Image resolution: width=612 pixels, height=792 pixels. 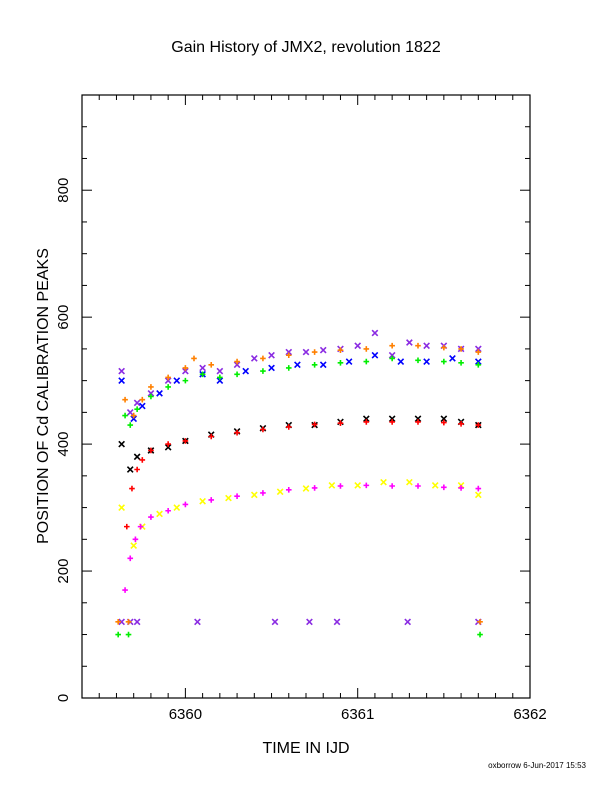 I want to click on y-tick-label: 600, so click(x=63, y=317).